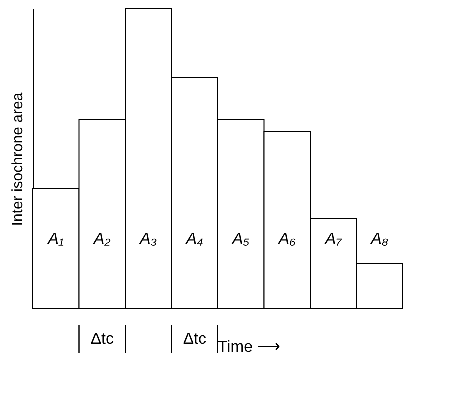 The image size is (472, 401). I want to click on x-tick-label: A₃, so click(148, 239).